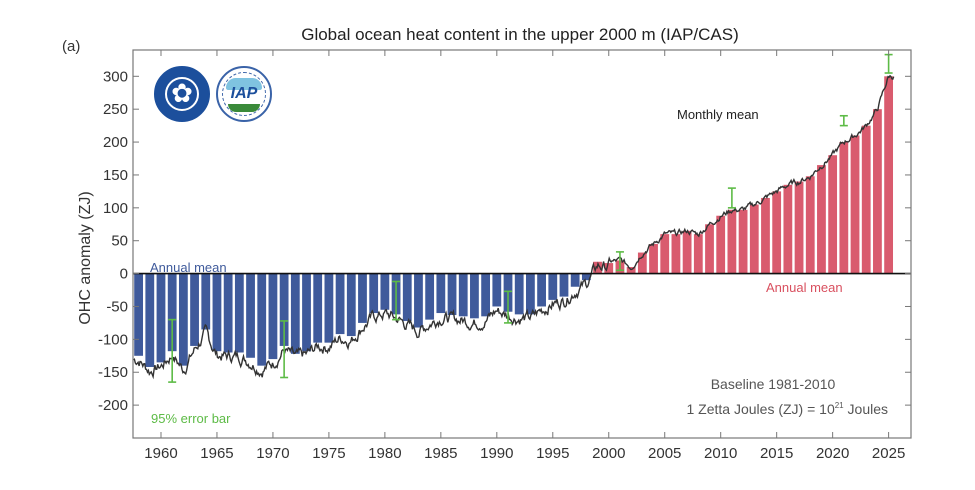  I want to click on y-tick-label-100: 100, so click(115, 208).